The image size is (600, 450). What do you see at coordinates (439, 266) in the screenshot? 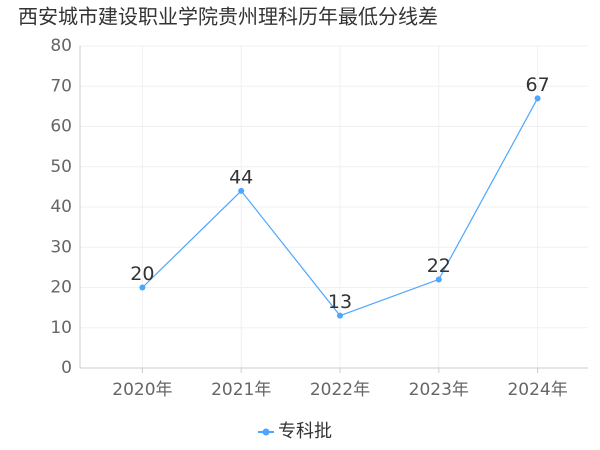
I see `data-label: 22` at bounding box center [439, 266].